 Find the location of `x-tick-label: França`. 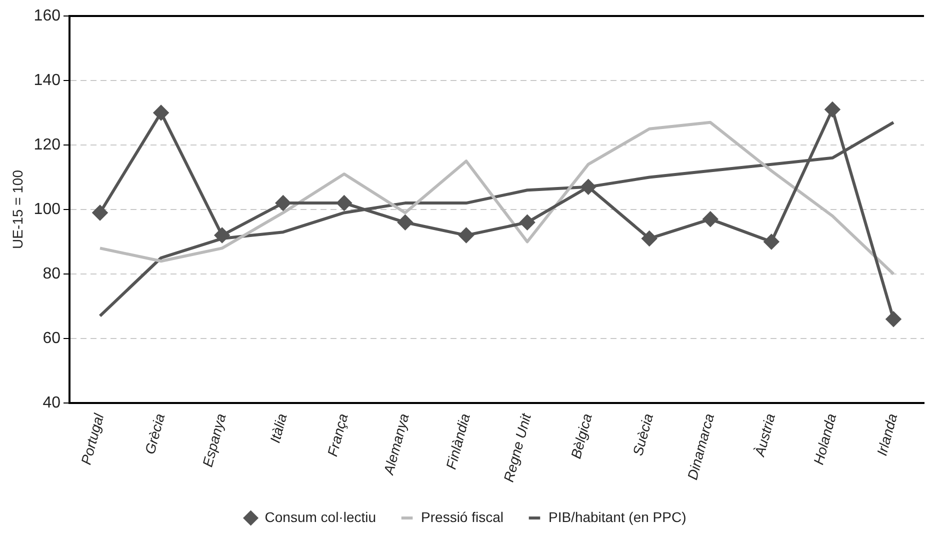

x-tick-label: França is located at coordinates (337, 435).